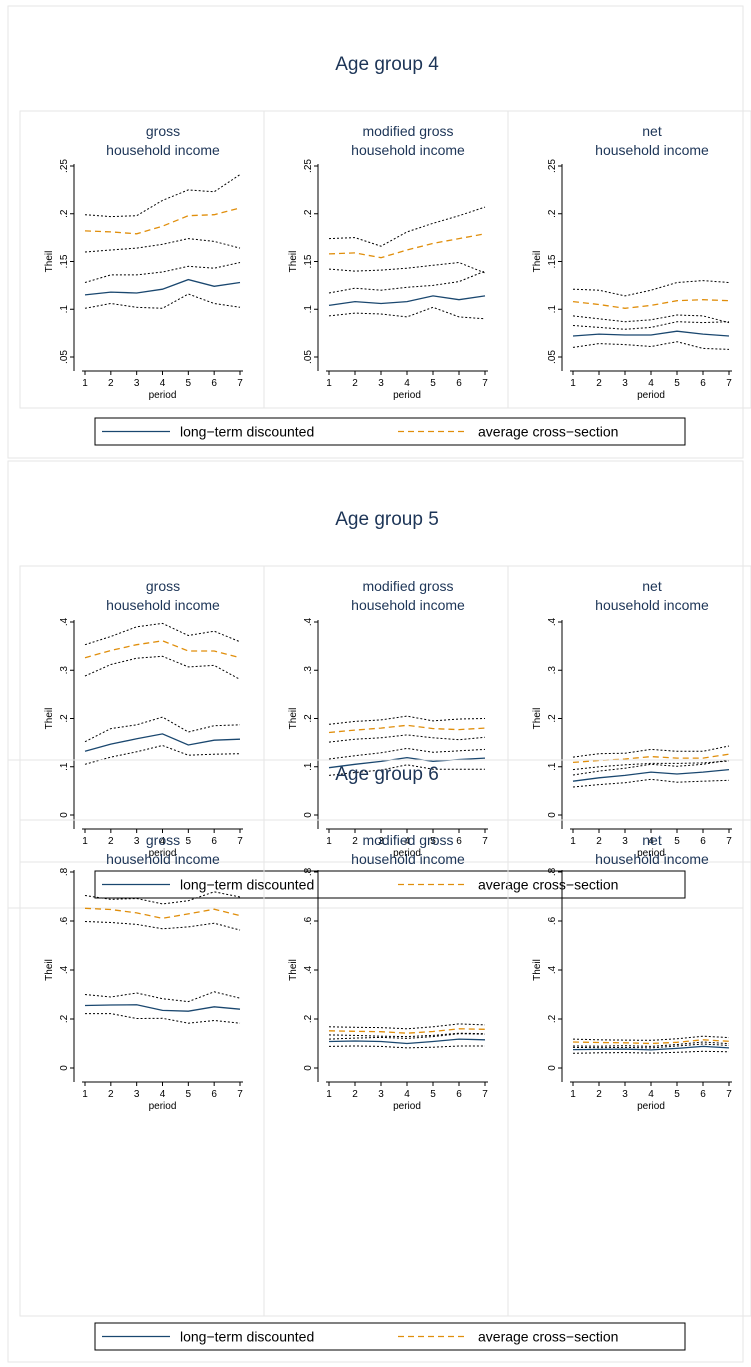  I want to click on group-title: Age group 4, so click(387, 64).